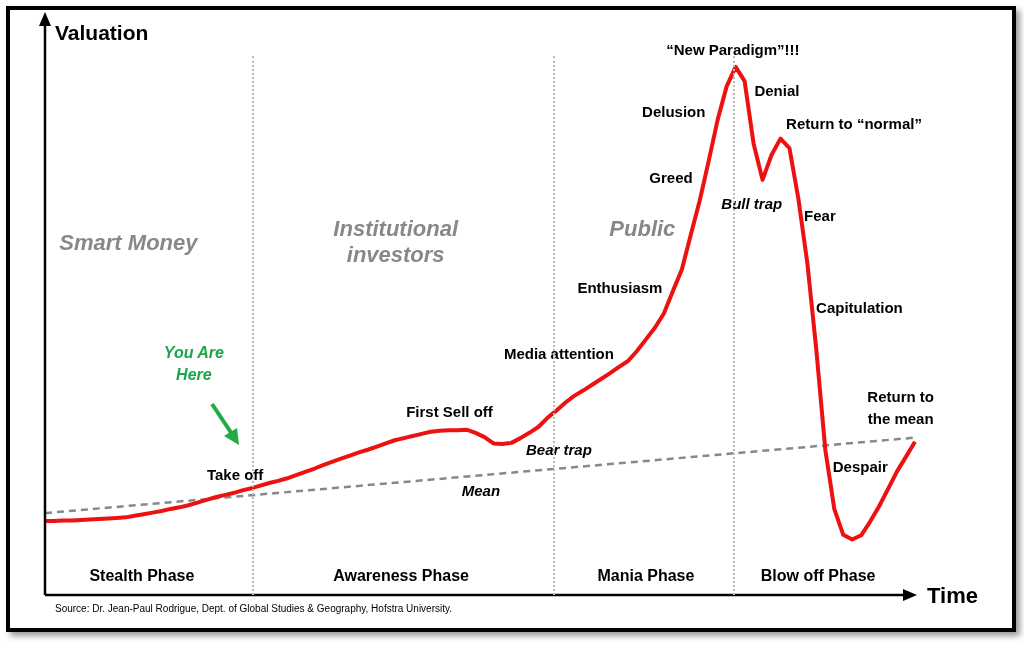 The image size is (1024, 645). What do you see at coordinates (642, 229) in the screenshot?
I see `annotation: Public` at bounding box center [642, 229].